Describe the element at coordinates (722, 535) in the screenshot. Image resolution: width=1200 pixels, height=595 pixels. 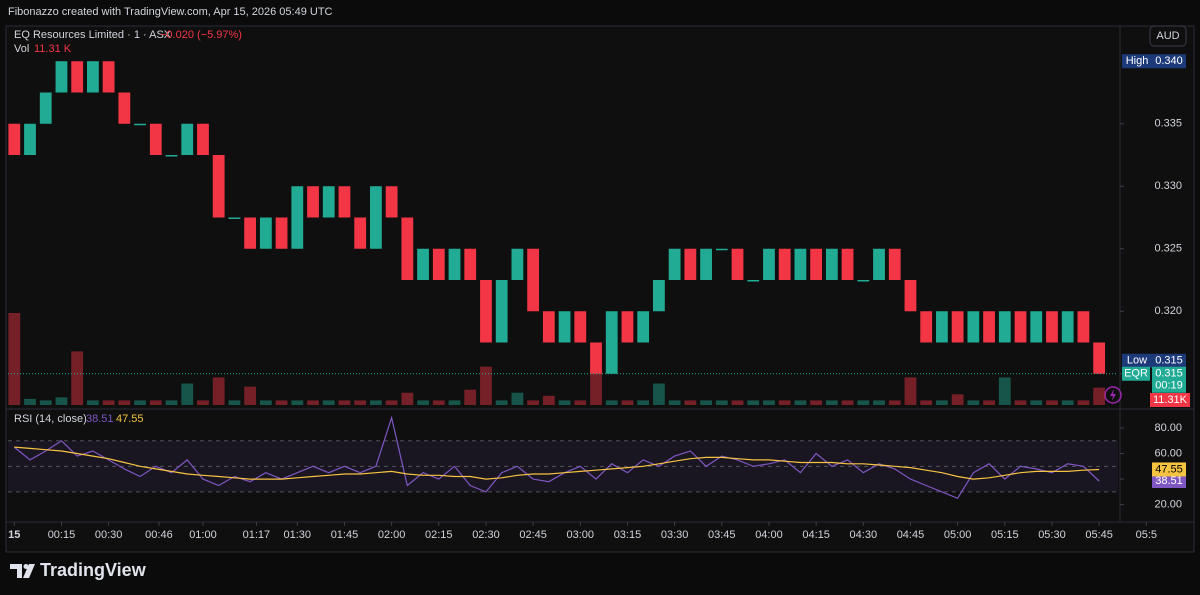
I see `x-tick-label: 03:45` at that location.